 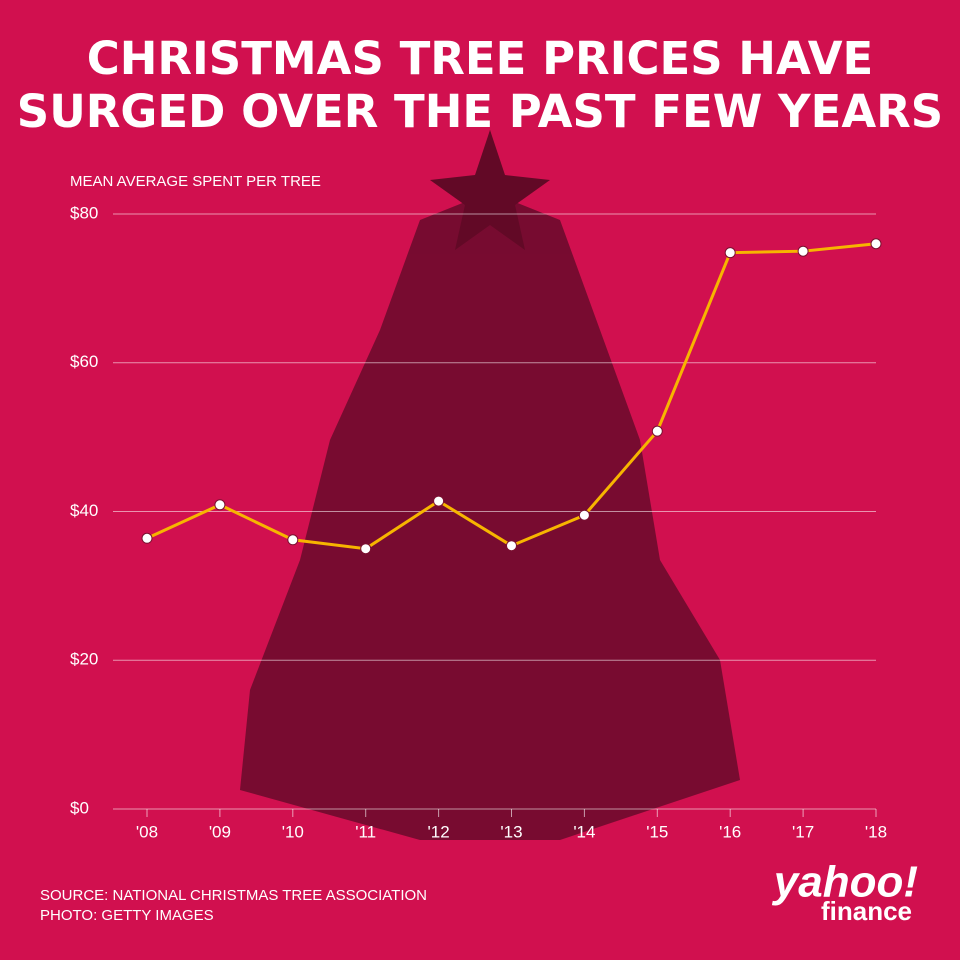 I want to click on x-tick-label: '10, so click(x=293, y=831).